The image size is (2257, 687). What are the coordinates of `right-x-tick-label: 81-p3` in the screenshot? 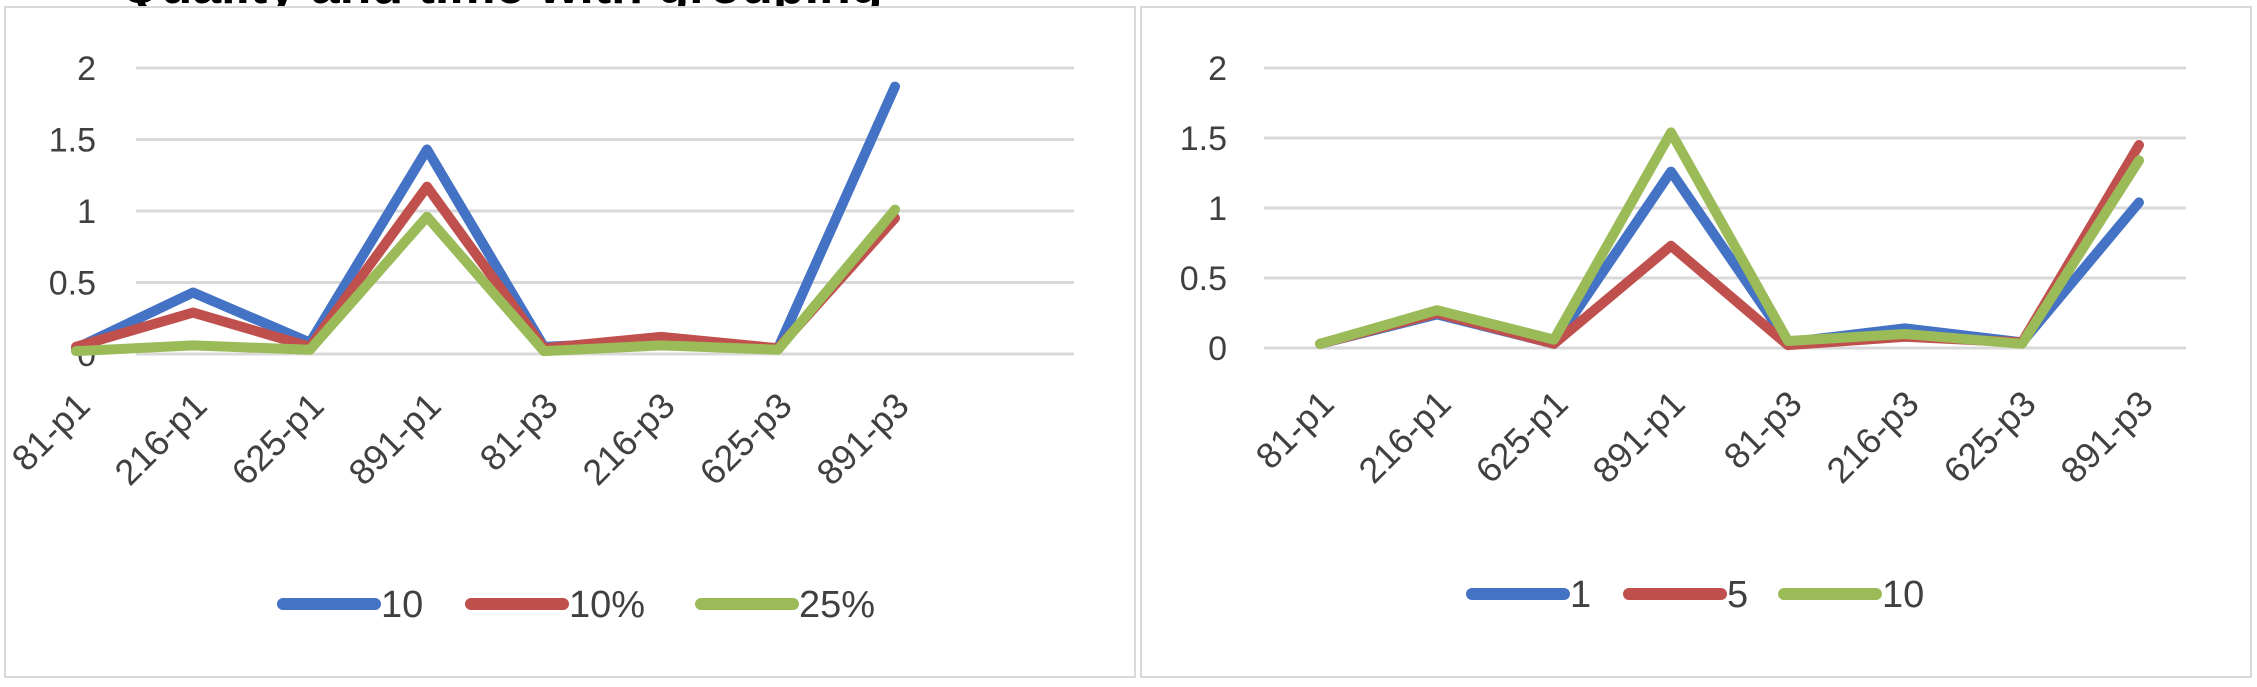 It's located at (1763, 430).